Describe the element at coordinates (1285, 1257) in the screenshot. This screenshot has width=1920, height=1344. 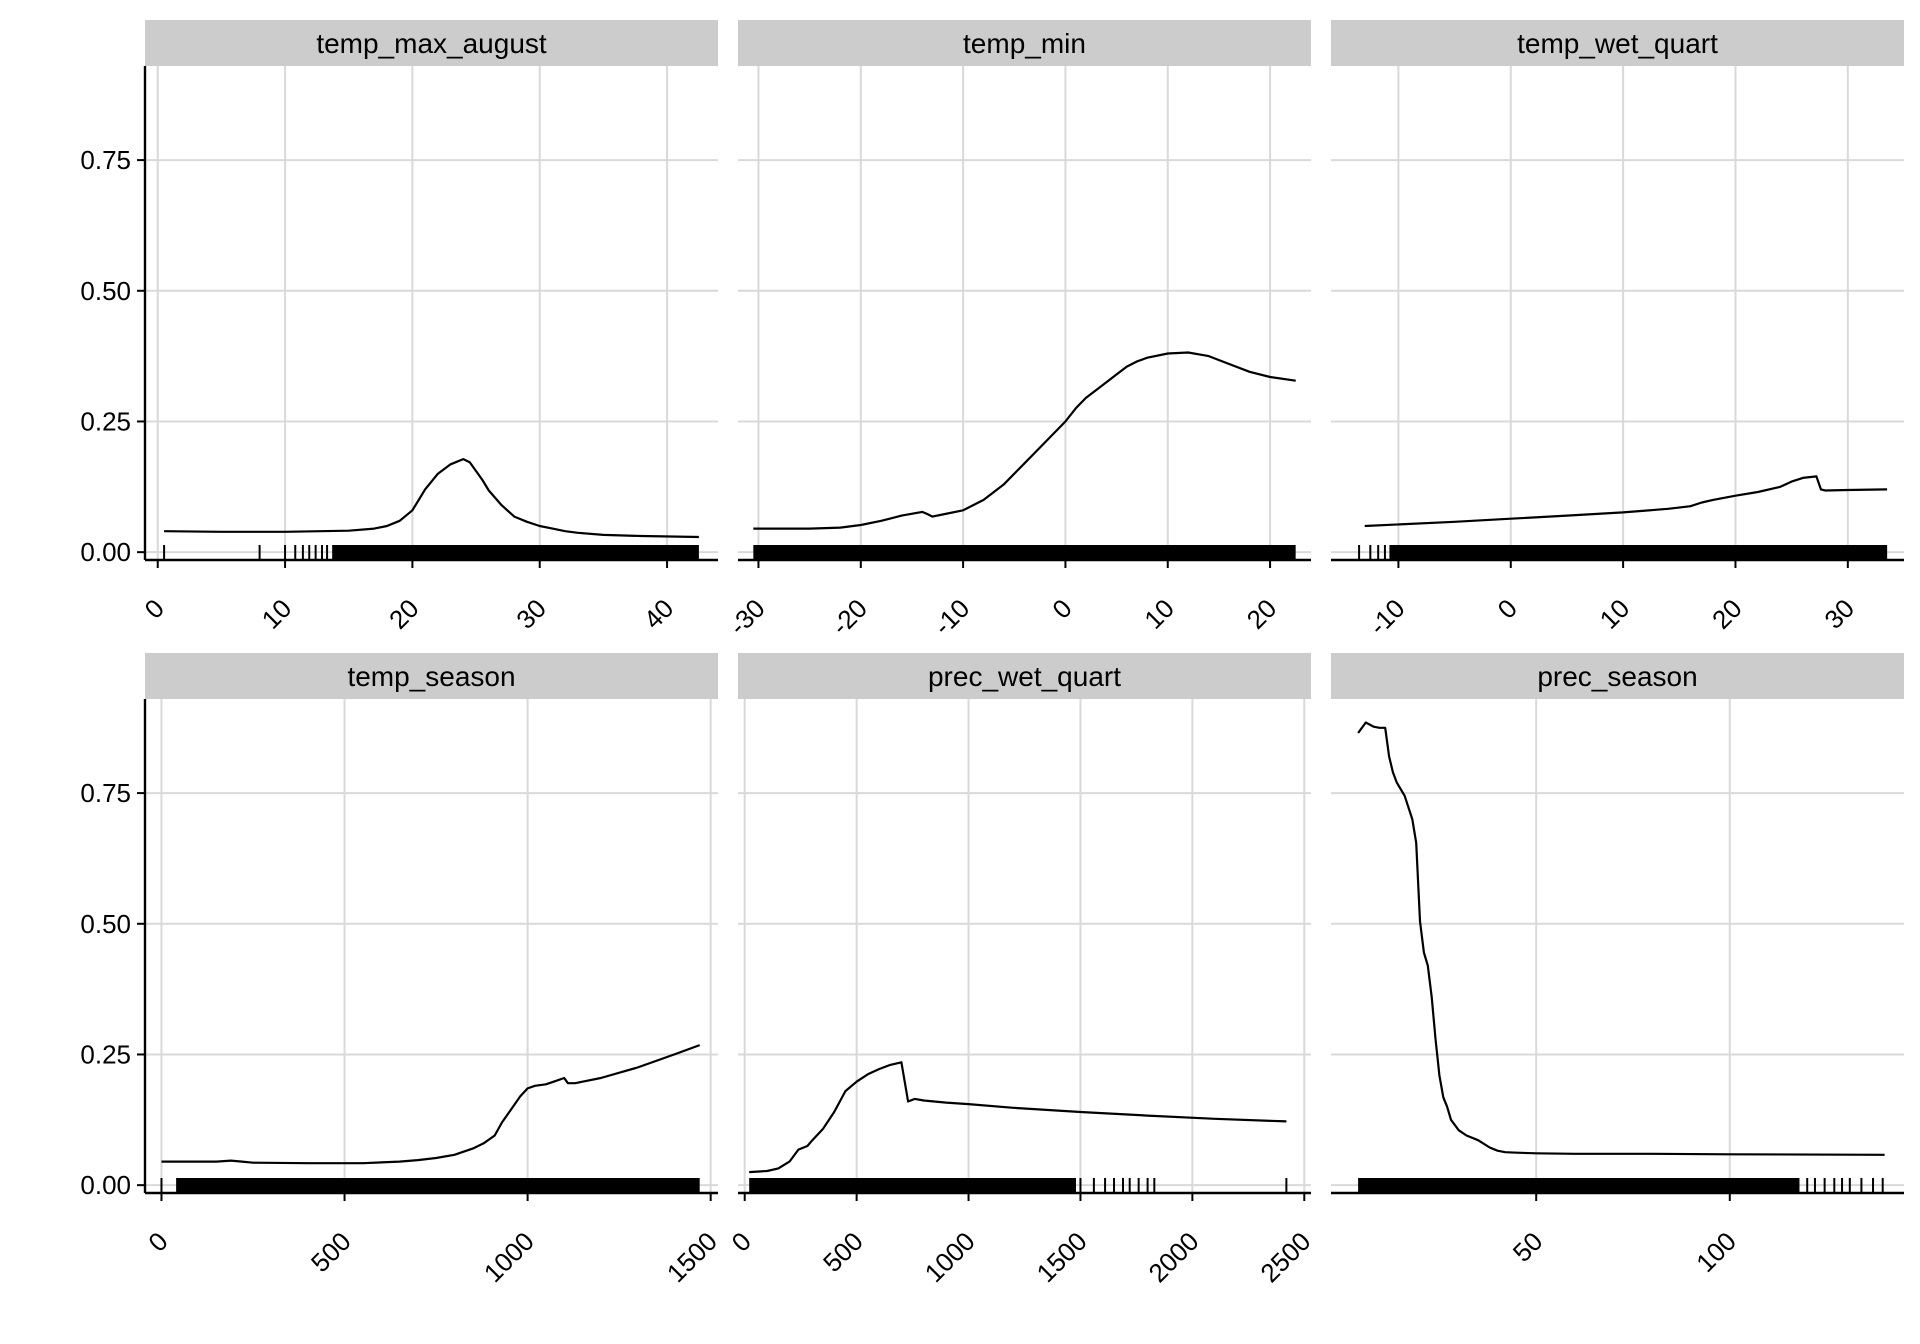
I see `x-tick-label: 2500` at that location.